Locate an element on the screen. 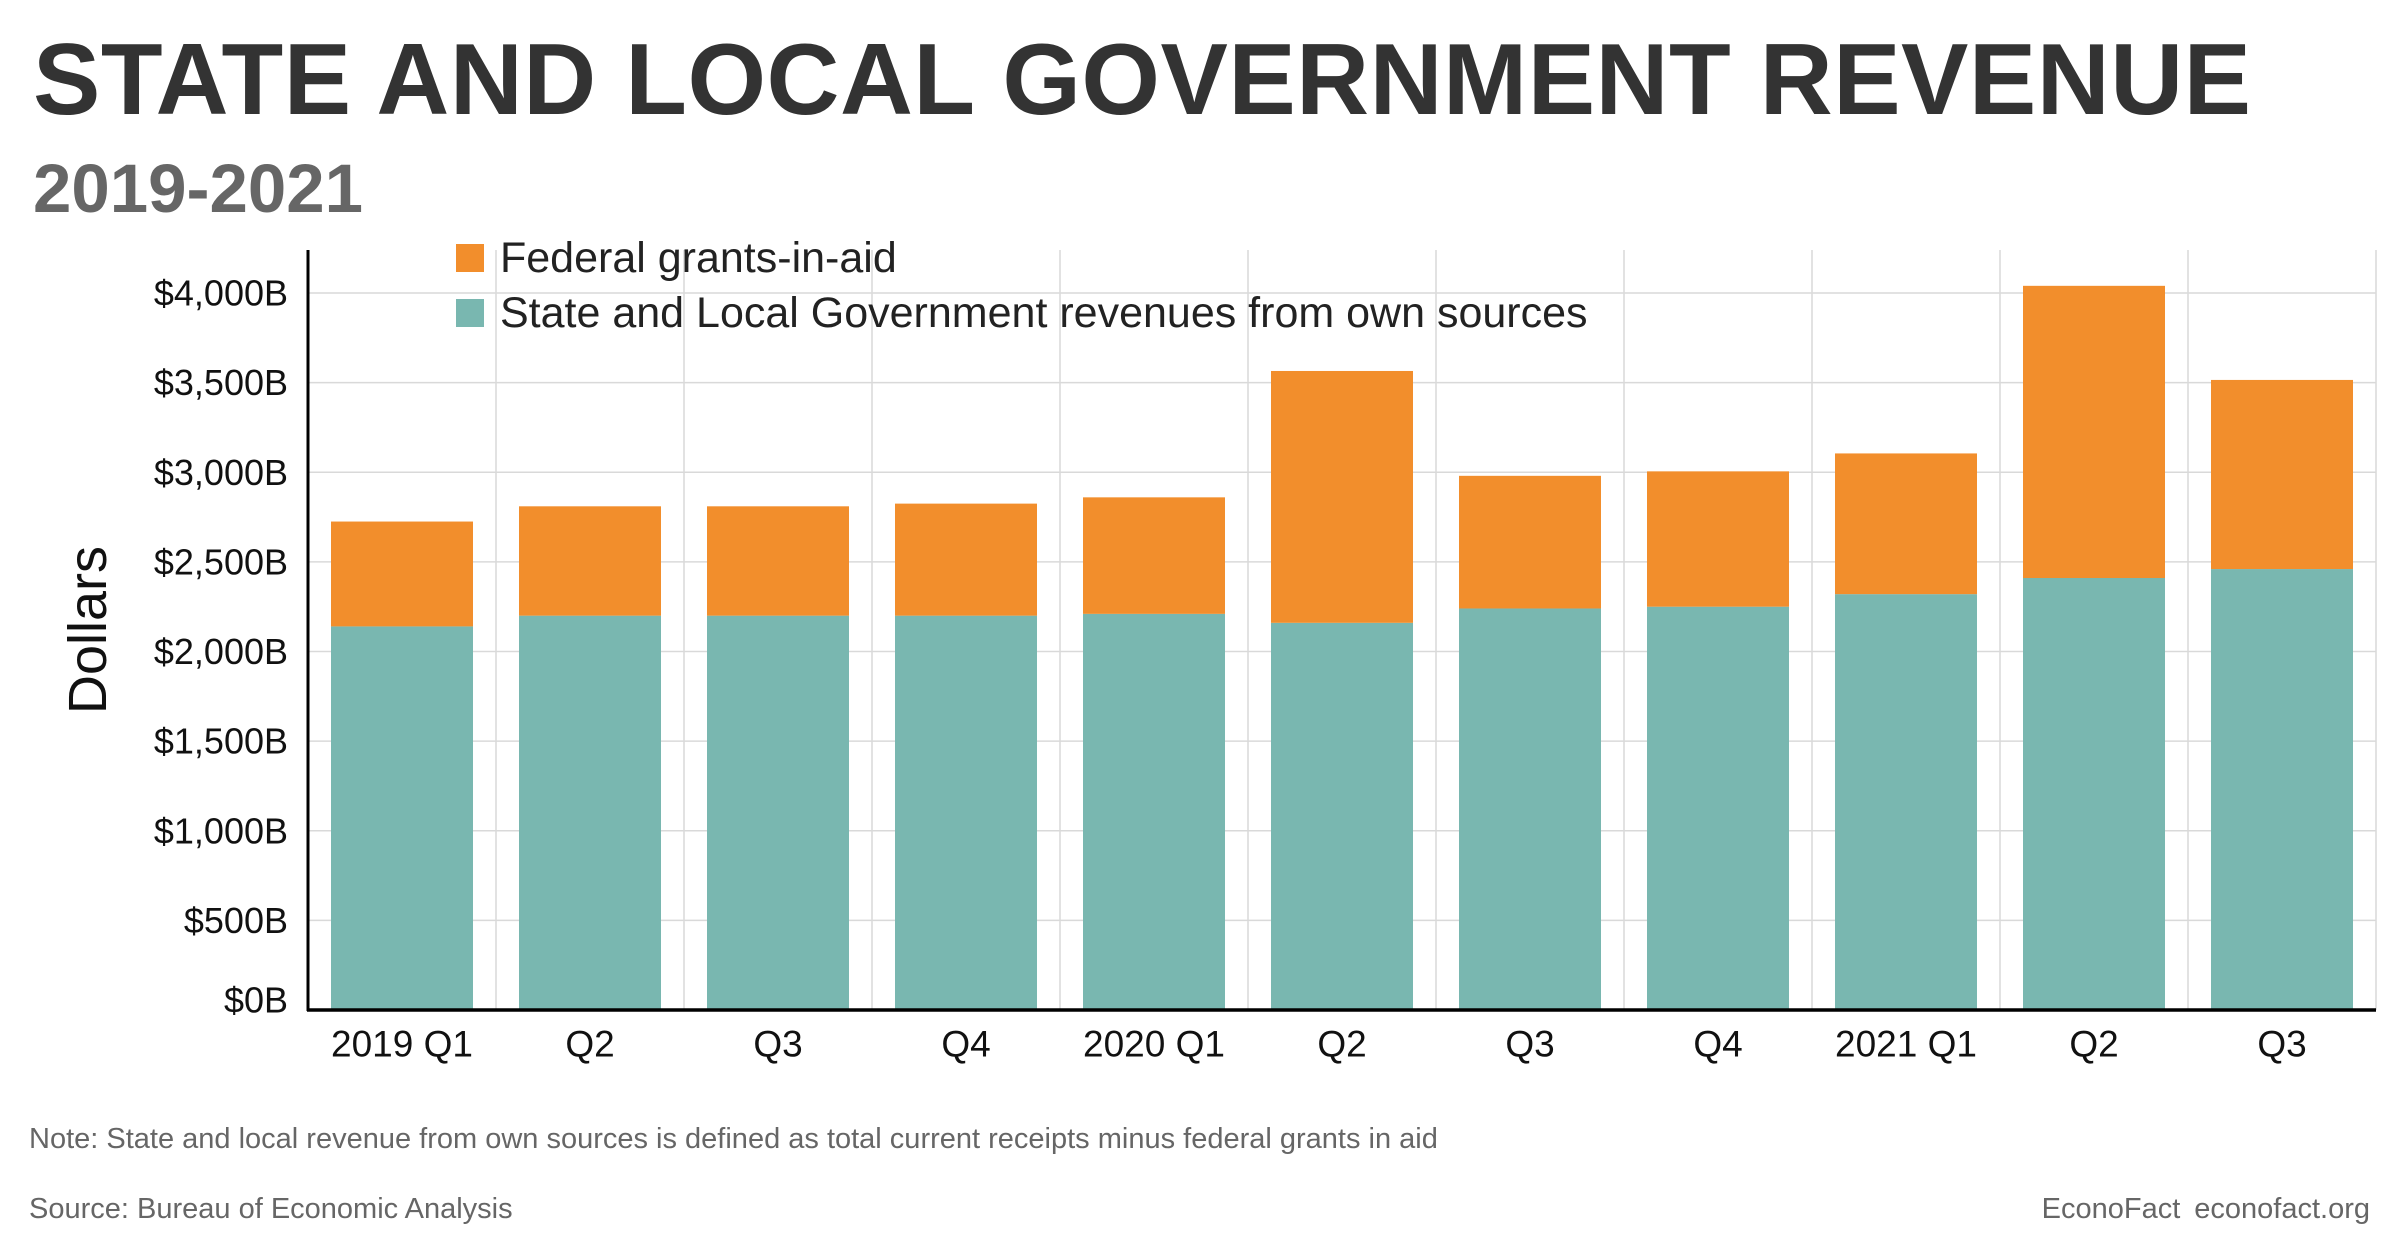 The width and height of the screenshot is (2400, 1260). brand-name: EconoFact is located at coordinates (2111, 1209).